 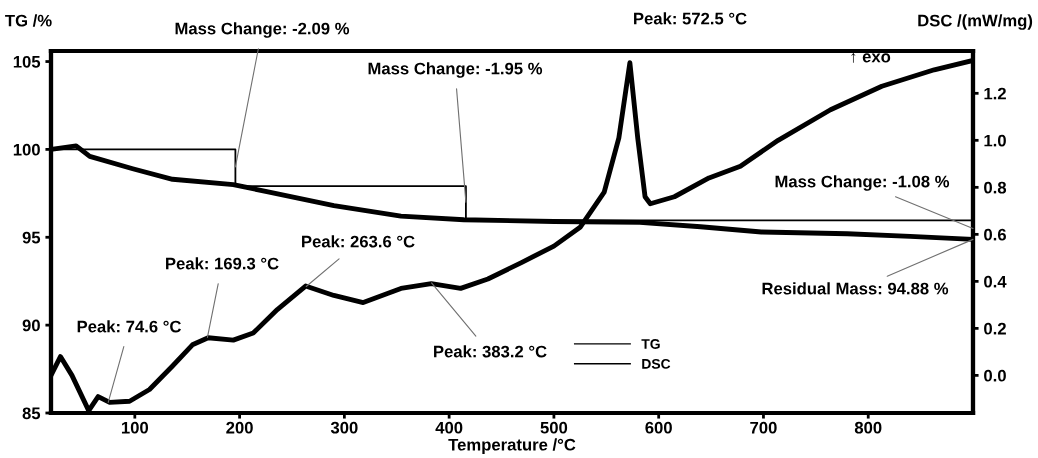 What do you see at coordinates (449, 427) in the screenshot?
I see `x-tick-label: 400` at bounding box center [449, 427].